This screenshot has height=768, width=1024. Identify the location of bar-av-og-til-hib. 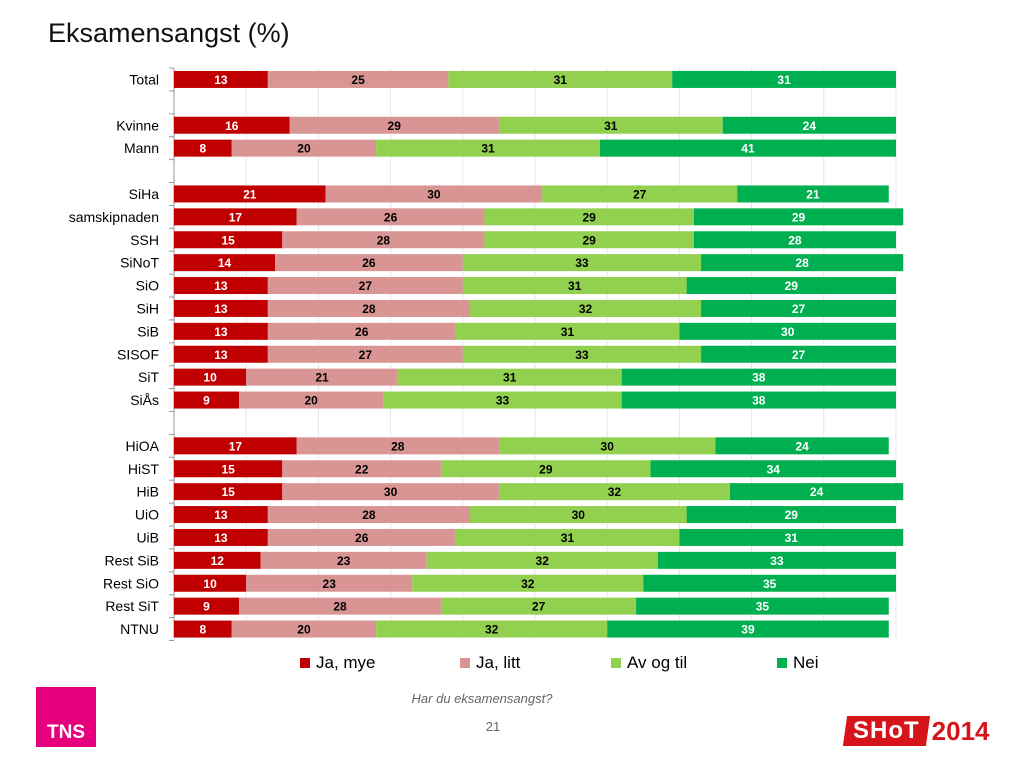
(614, 492).